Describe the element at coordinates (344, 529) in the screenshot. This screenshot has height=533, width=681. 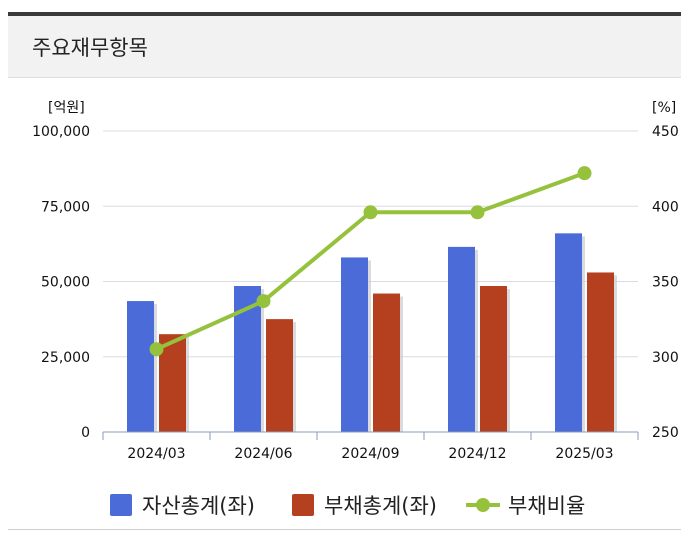
I see `bottom-border` at that location.